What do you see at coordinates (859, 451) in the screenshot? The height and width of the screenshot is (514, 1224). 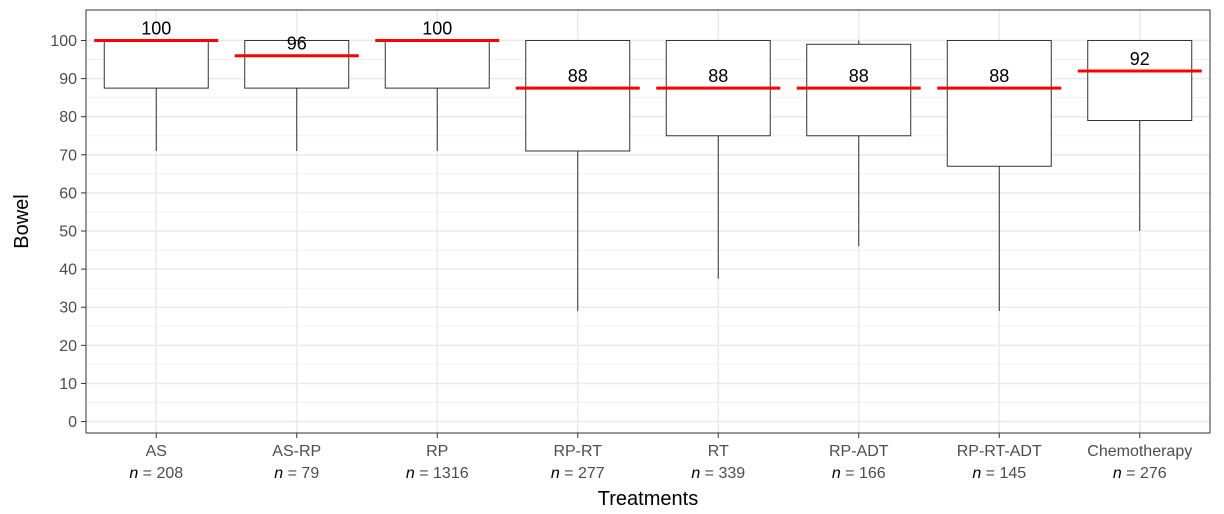 I see `x-tick-label: RP-ADT` at bounding box center [859, 451].